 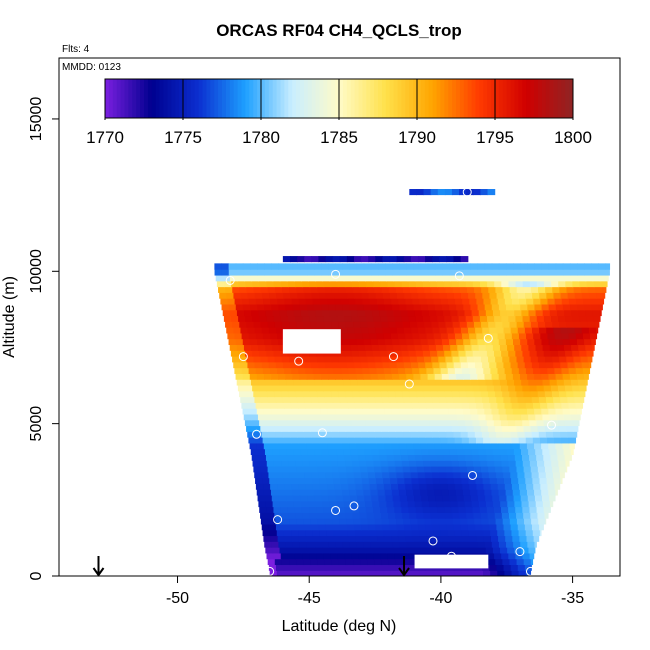 I want to click on data-gap, so click(x=451, y=561).